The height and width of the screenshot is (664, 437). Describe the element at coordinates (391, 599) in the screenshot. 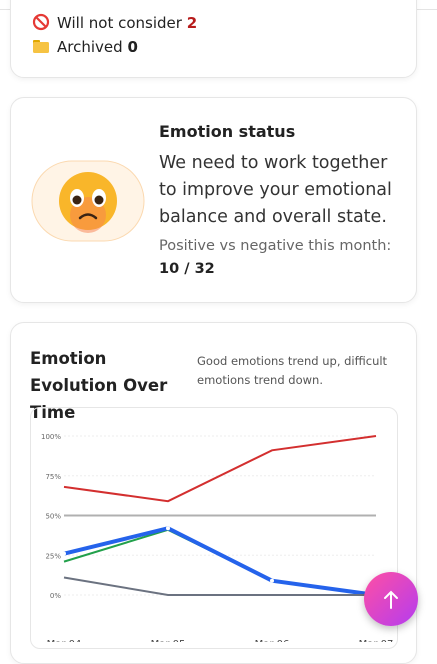

I see `scroll-top-button` at that location.